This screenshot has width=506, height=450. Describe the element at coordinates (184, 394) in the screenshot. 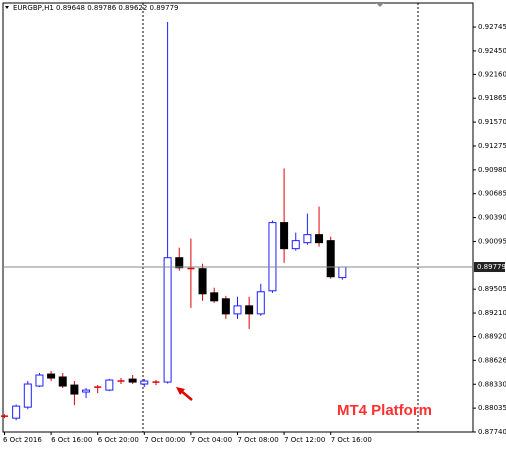

I see `arrow` at that location.